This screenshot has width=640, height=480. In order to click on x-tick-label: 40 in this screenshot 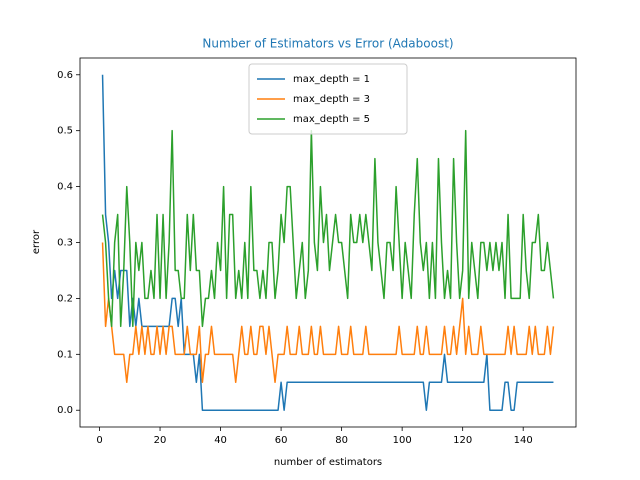, I will do `click(220, 440)`.